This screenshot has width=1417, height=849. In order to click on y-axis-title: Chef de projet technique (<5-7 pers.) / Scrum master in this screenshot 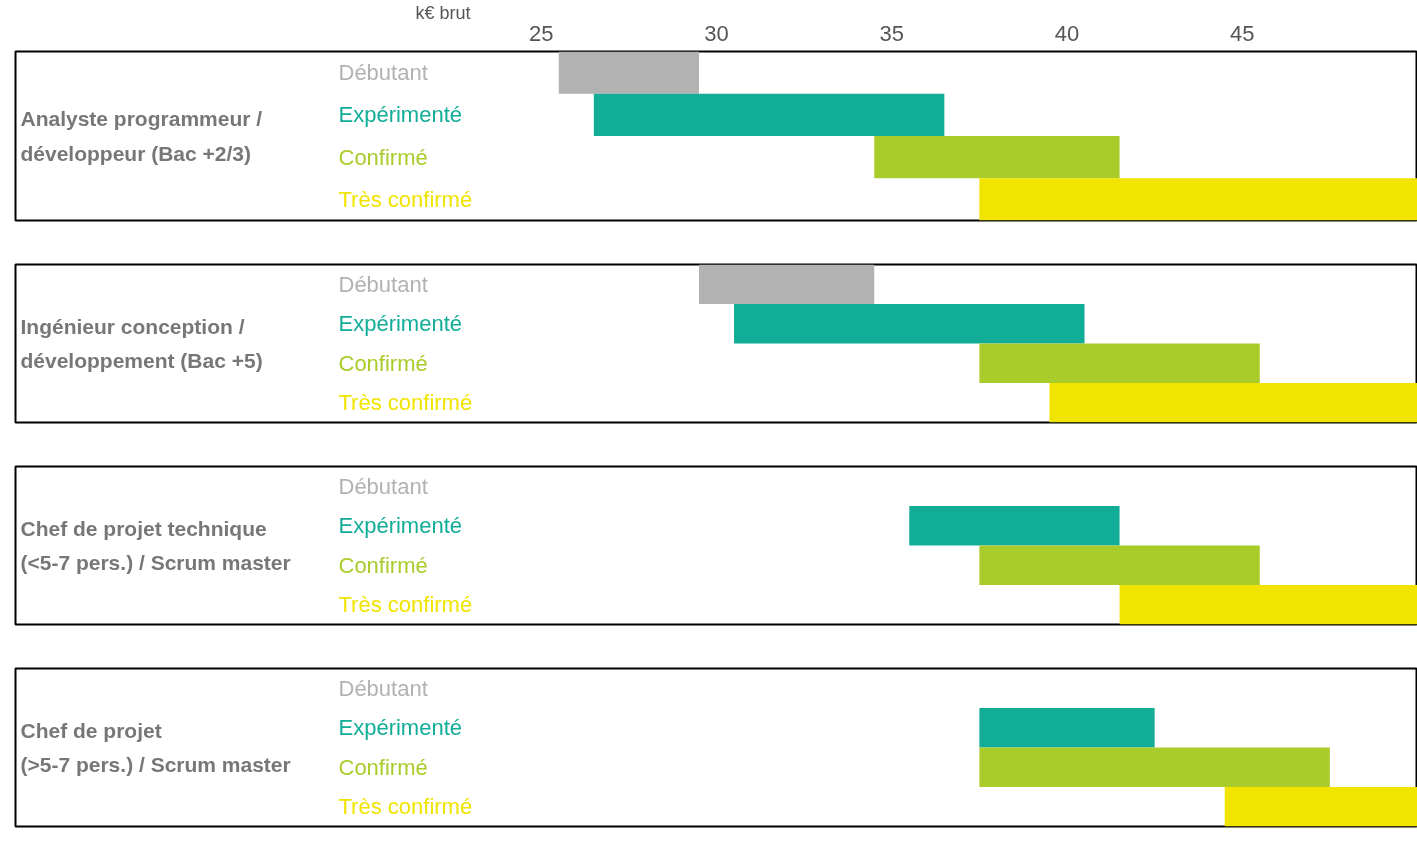, I will do `click(155, 545)`.